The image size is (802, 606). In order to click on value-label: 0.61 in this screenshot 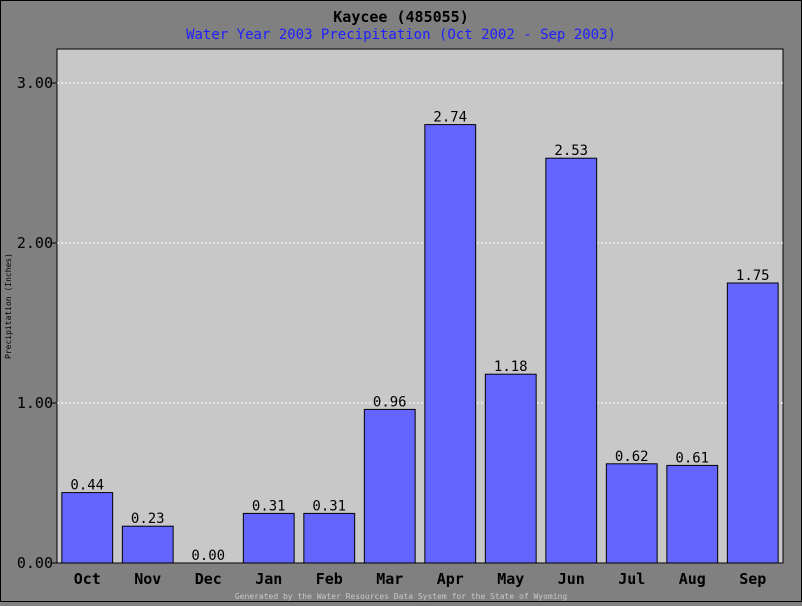, I will do `click(692, 458)`.